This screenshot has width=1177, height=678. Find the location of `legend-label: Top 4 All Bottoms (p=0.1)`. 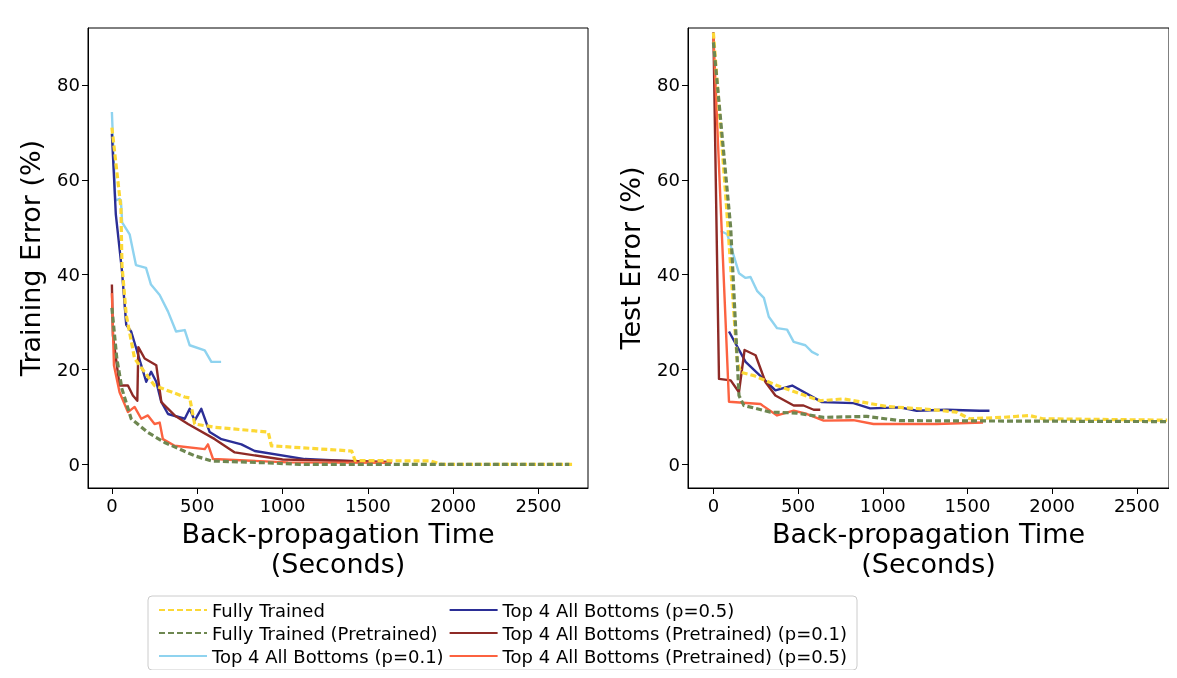

legend-label: Top 4 All Bottoms (p=0.1) is located at coordinates (327, 656).